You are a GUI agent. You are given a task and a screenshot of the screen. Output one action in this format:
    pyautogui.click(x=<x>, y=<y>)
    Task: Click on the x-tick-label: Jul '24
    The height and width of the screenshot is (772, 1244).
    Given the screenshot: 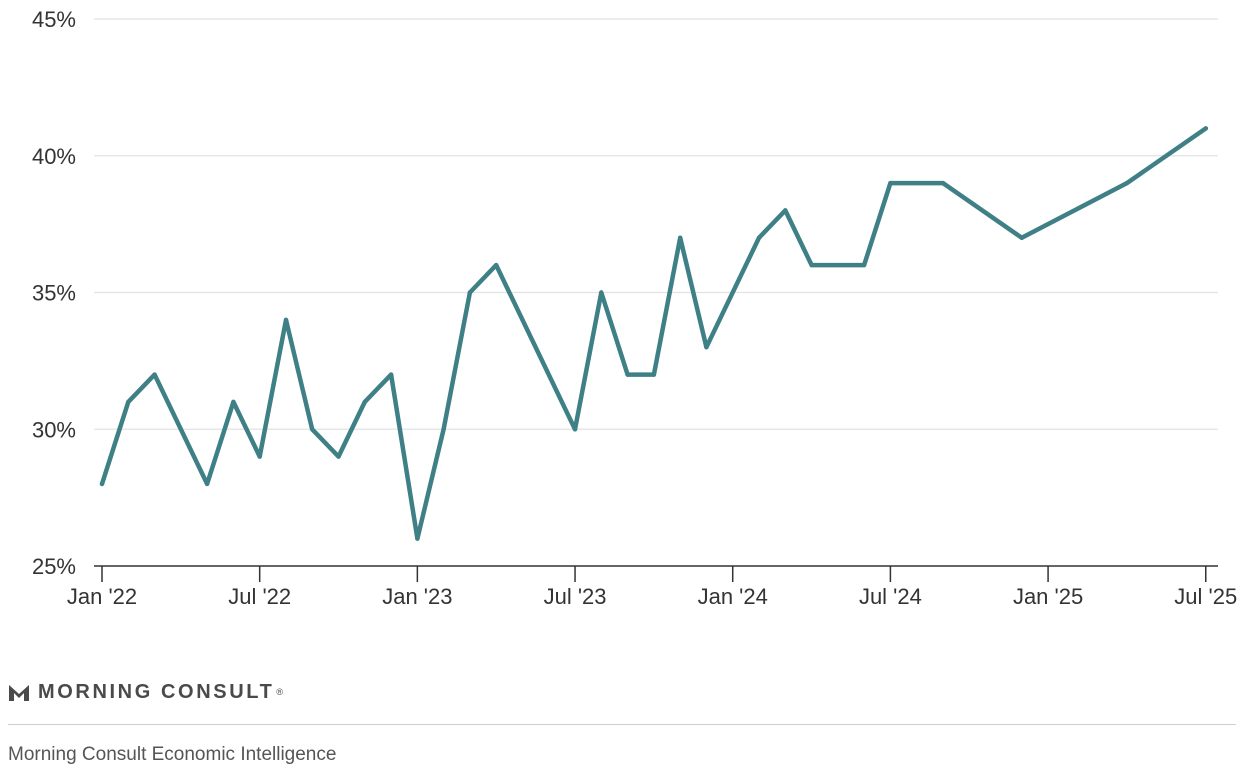 What is the action you would take?
    pyautogui.click(x=890, y=596)
    